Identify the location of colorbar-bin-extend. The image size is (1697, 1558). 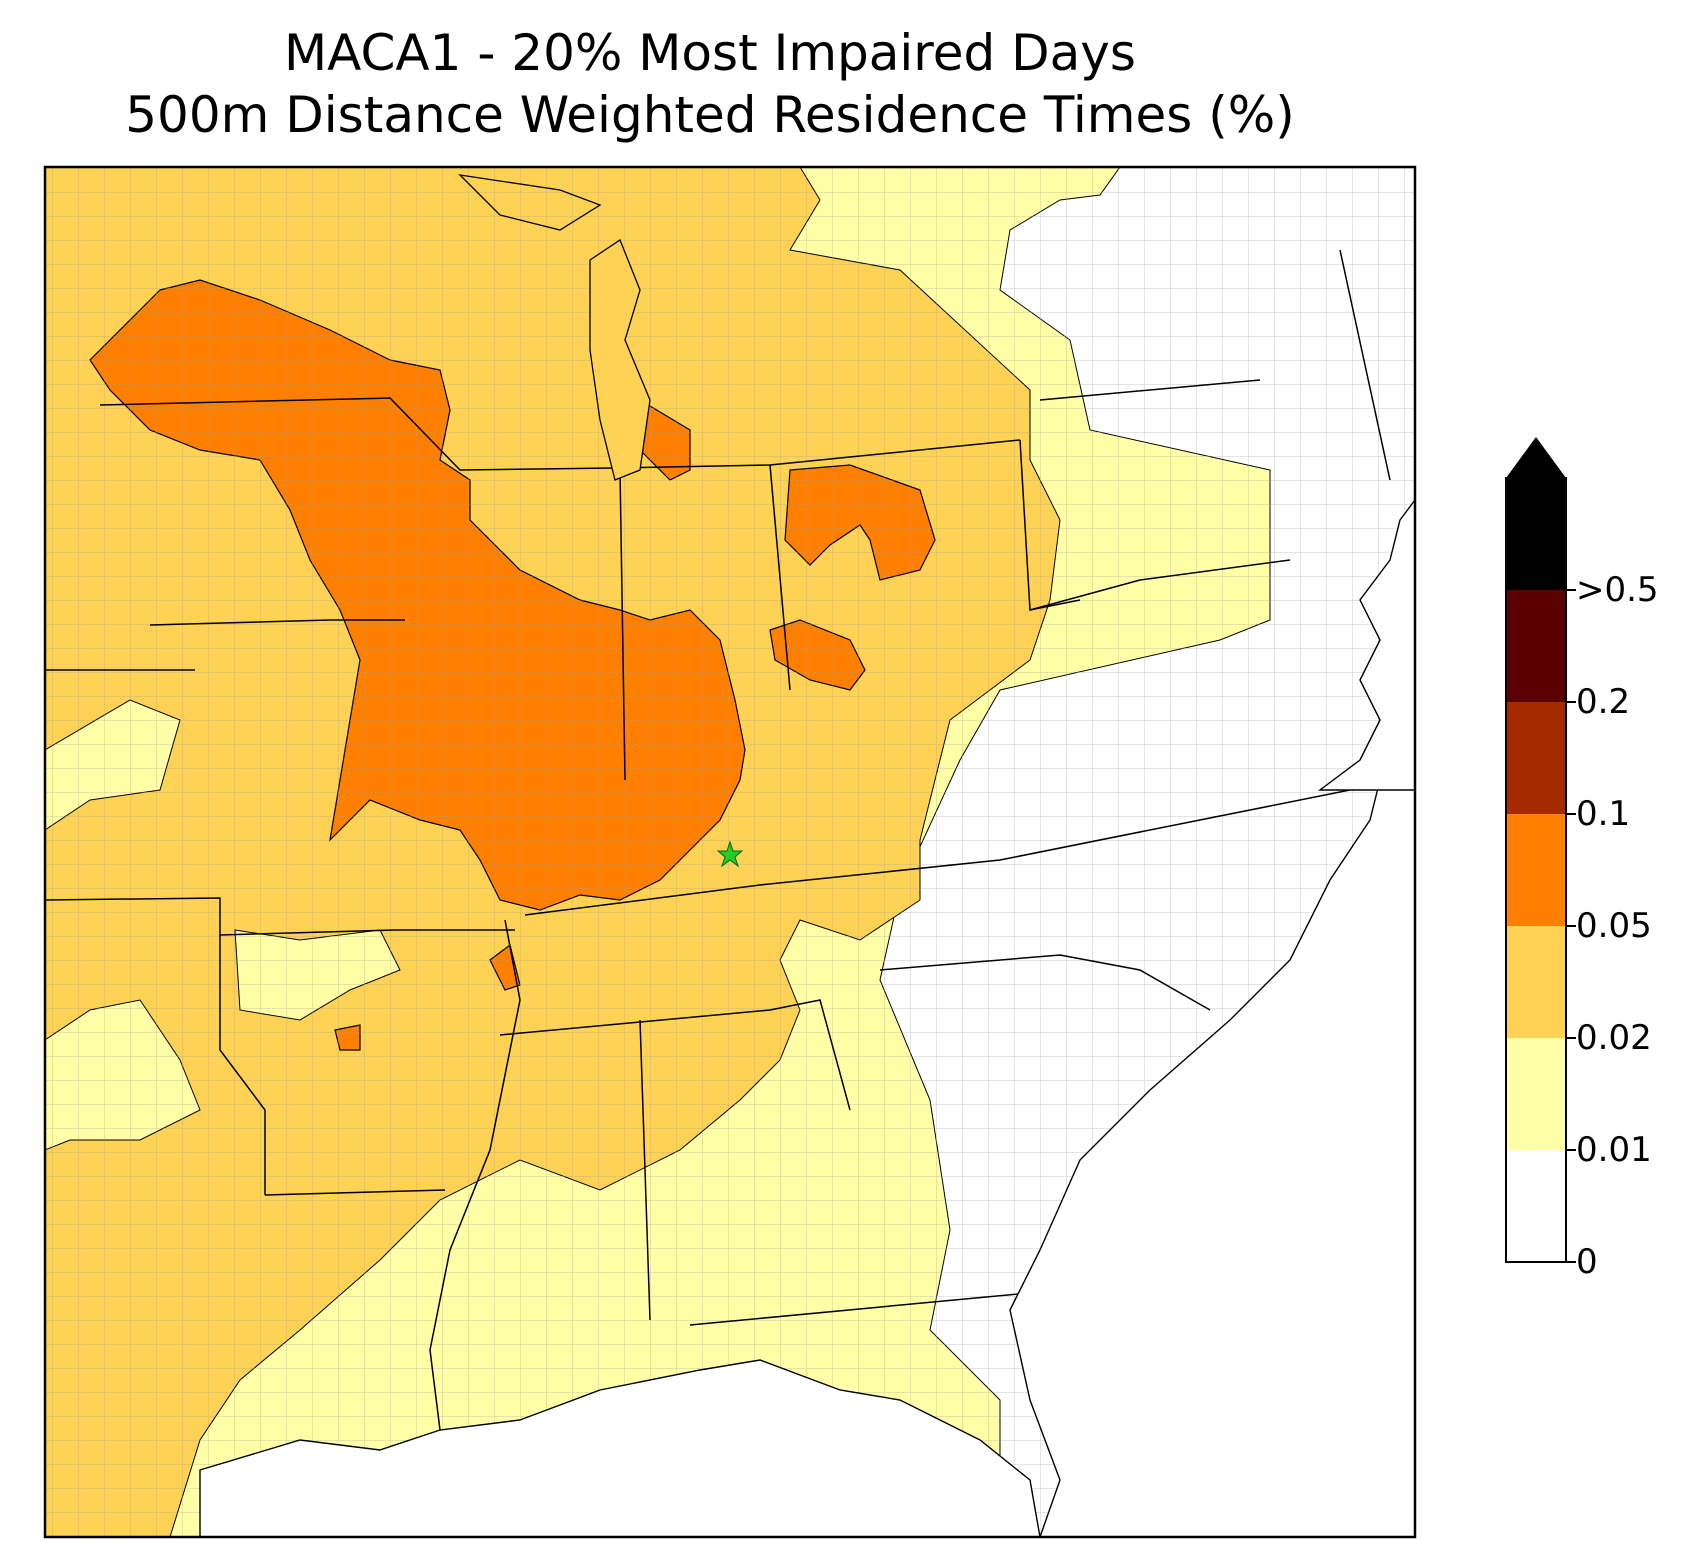
(1536, 534).